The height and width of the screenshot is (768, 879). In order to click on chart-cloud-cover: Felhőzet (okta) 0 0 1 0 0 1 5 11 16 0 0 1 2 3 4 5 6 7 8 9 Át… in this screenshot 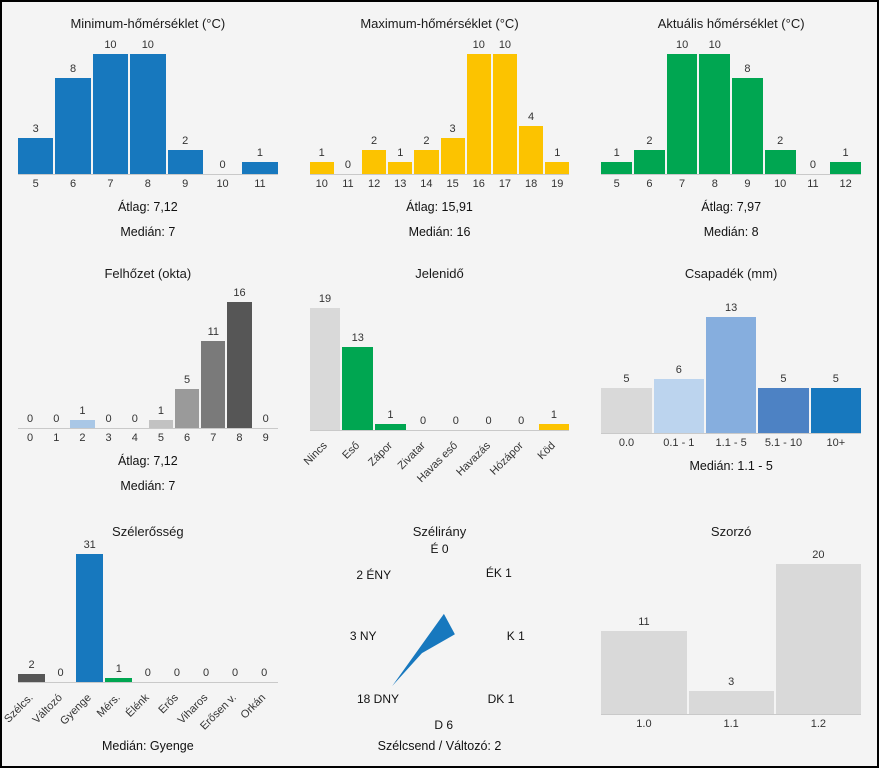, I will do `click(148, 381)`.